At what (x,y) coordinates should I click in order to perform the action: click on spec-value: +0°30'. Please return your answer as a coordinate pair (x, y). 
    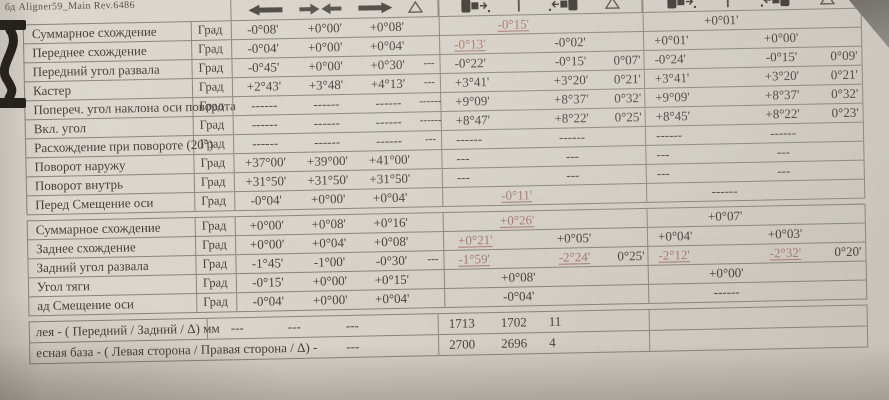
    Looking at the image, I should click on (387, 64).